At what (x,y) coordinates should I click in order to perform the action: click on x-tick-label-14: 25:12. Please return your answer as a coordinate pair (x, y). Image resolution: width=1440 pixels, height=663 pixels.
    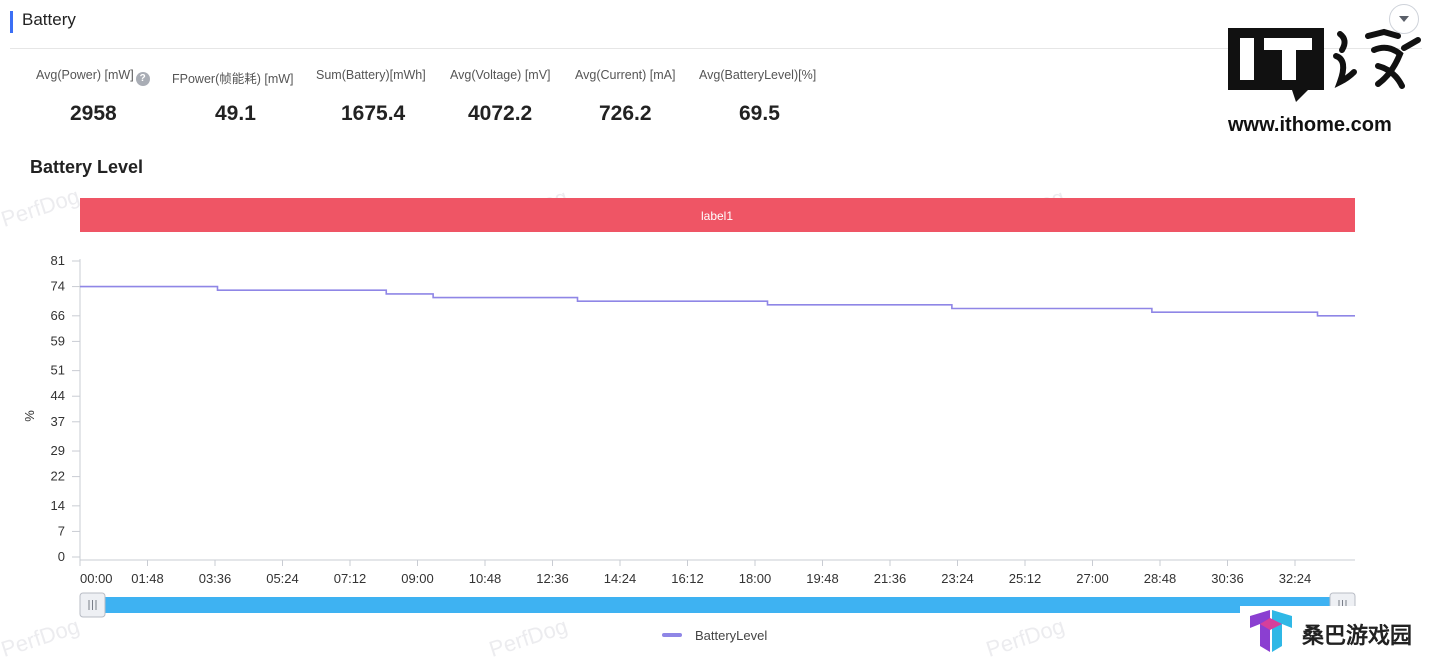
    Looking at the image, I should click on (1025, 578).